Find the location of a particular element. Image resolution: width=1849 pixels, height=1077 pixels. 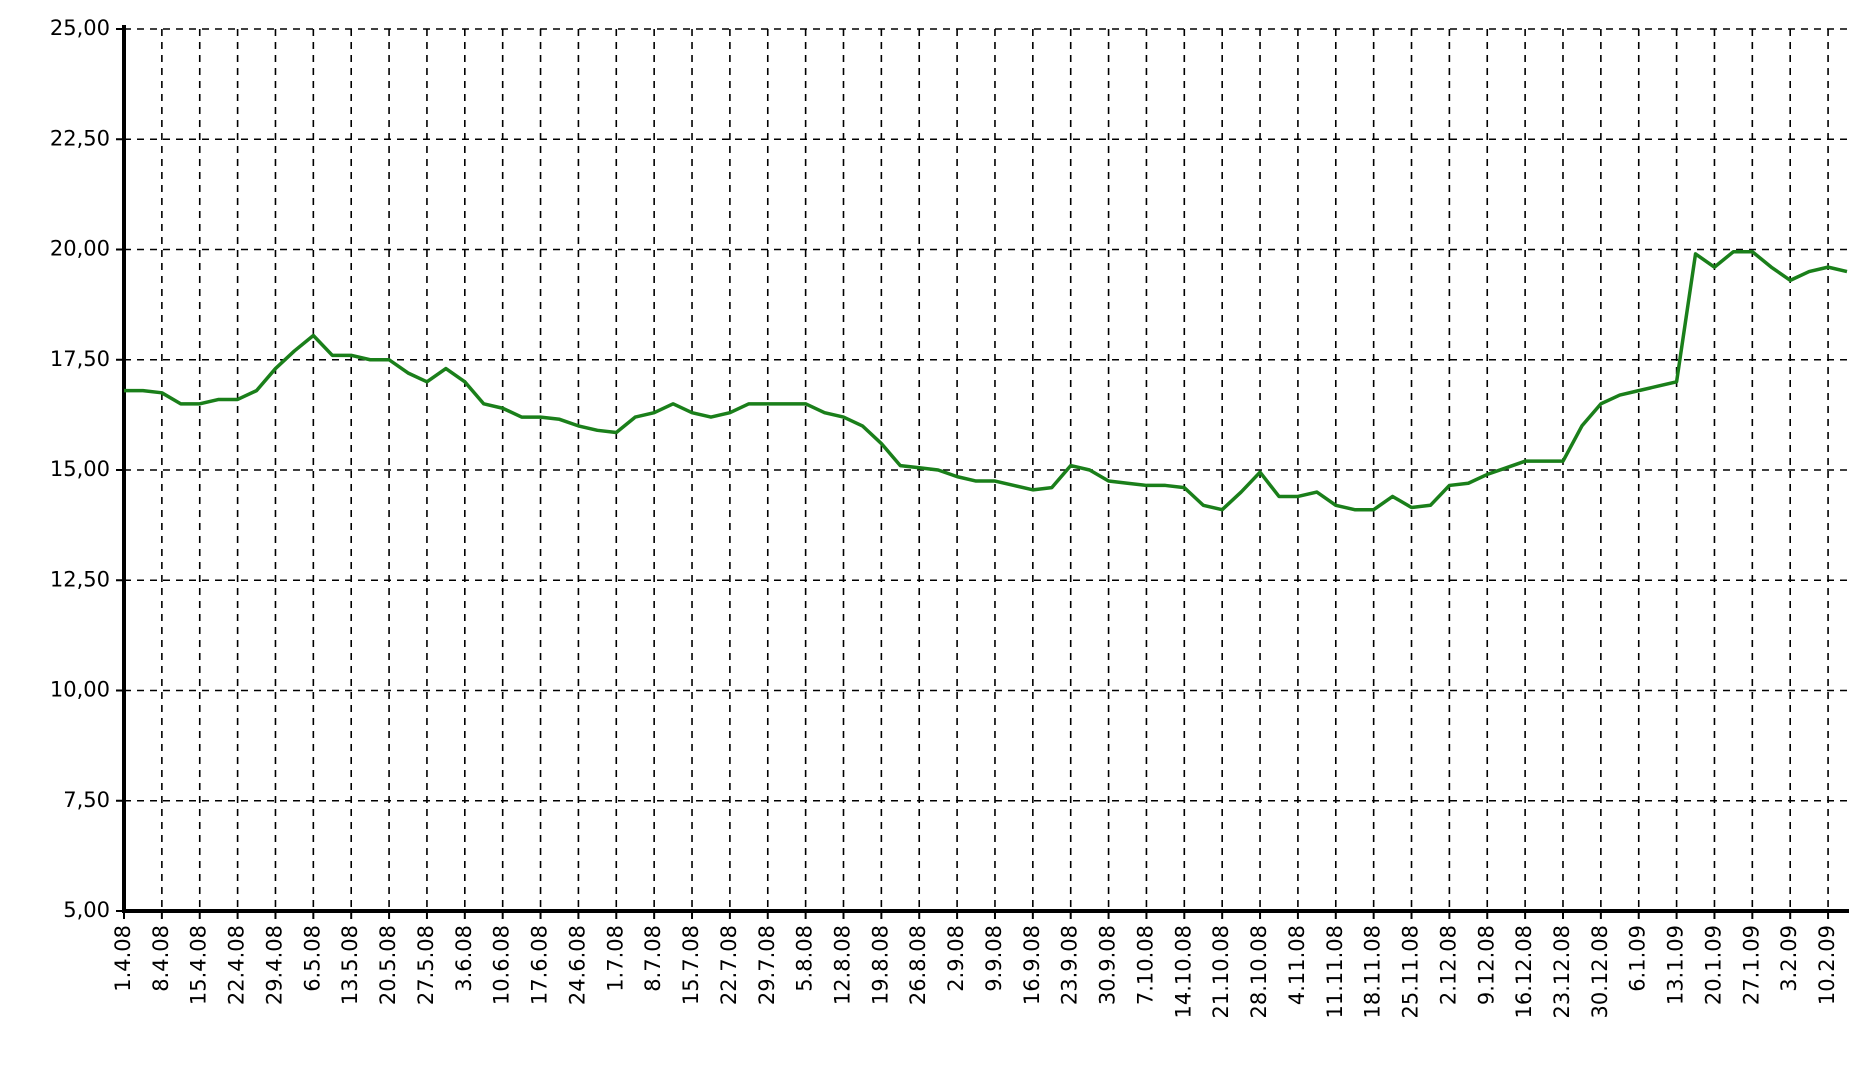

y-tick-label: 20,00 is located at coordinates (80, 249).